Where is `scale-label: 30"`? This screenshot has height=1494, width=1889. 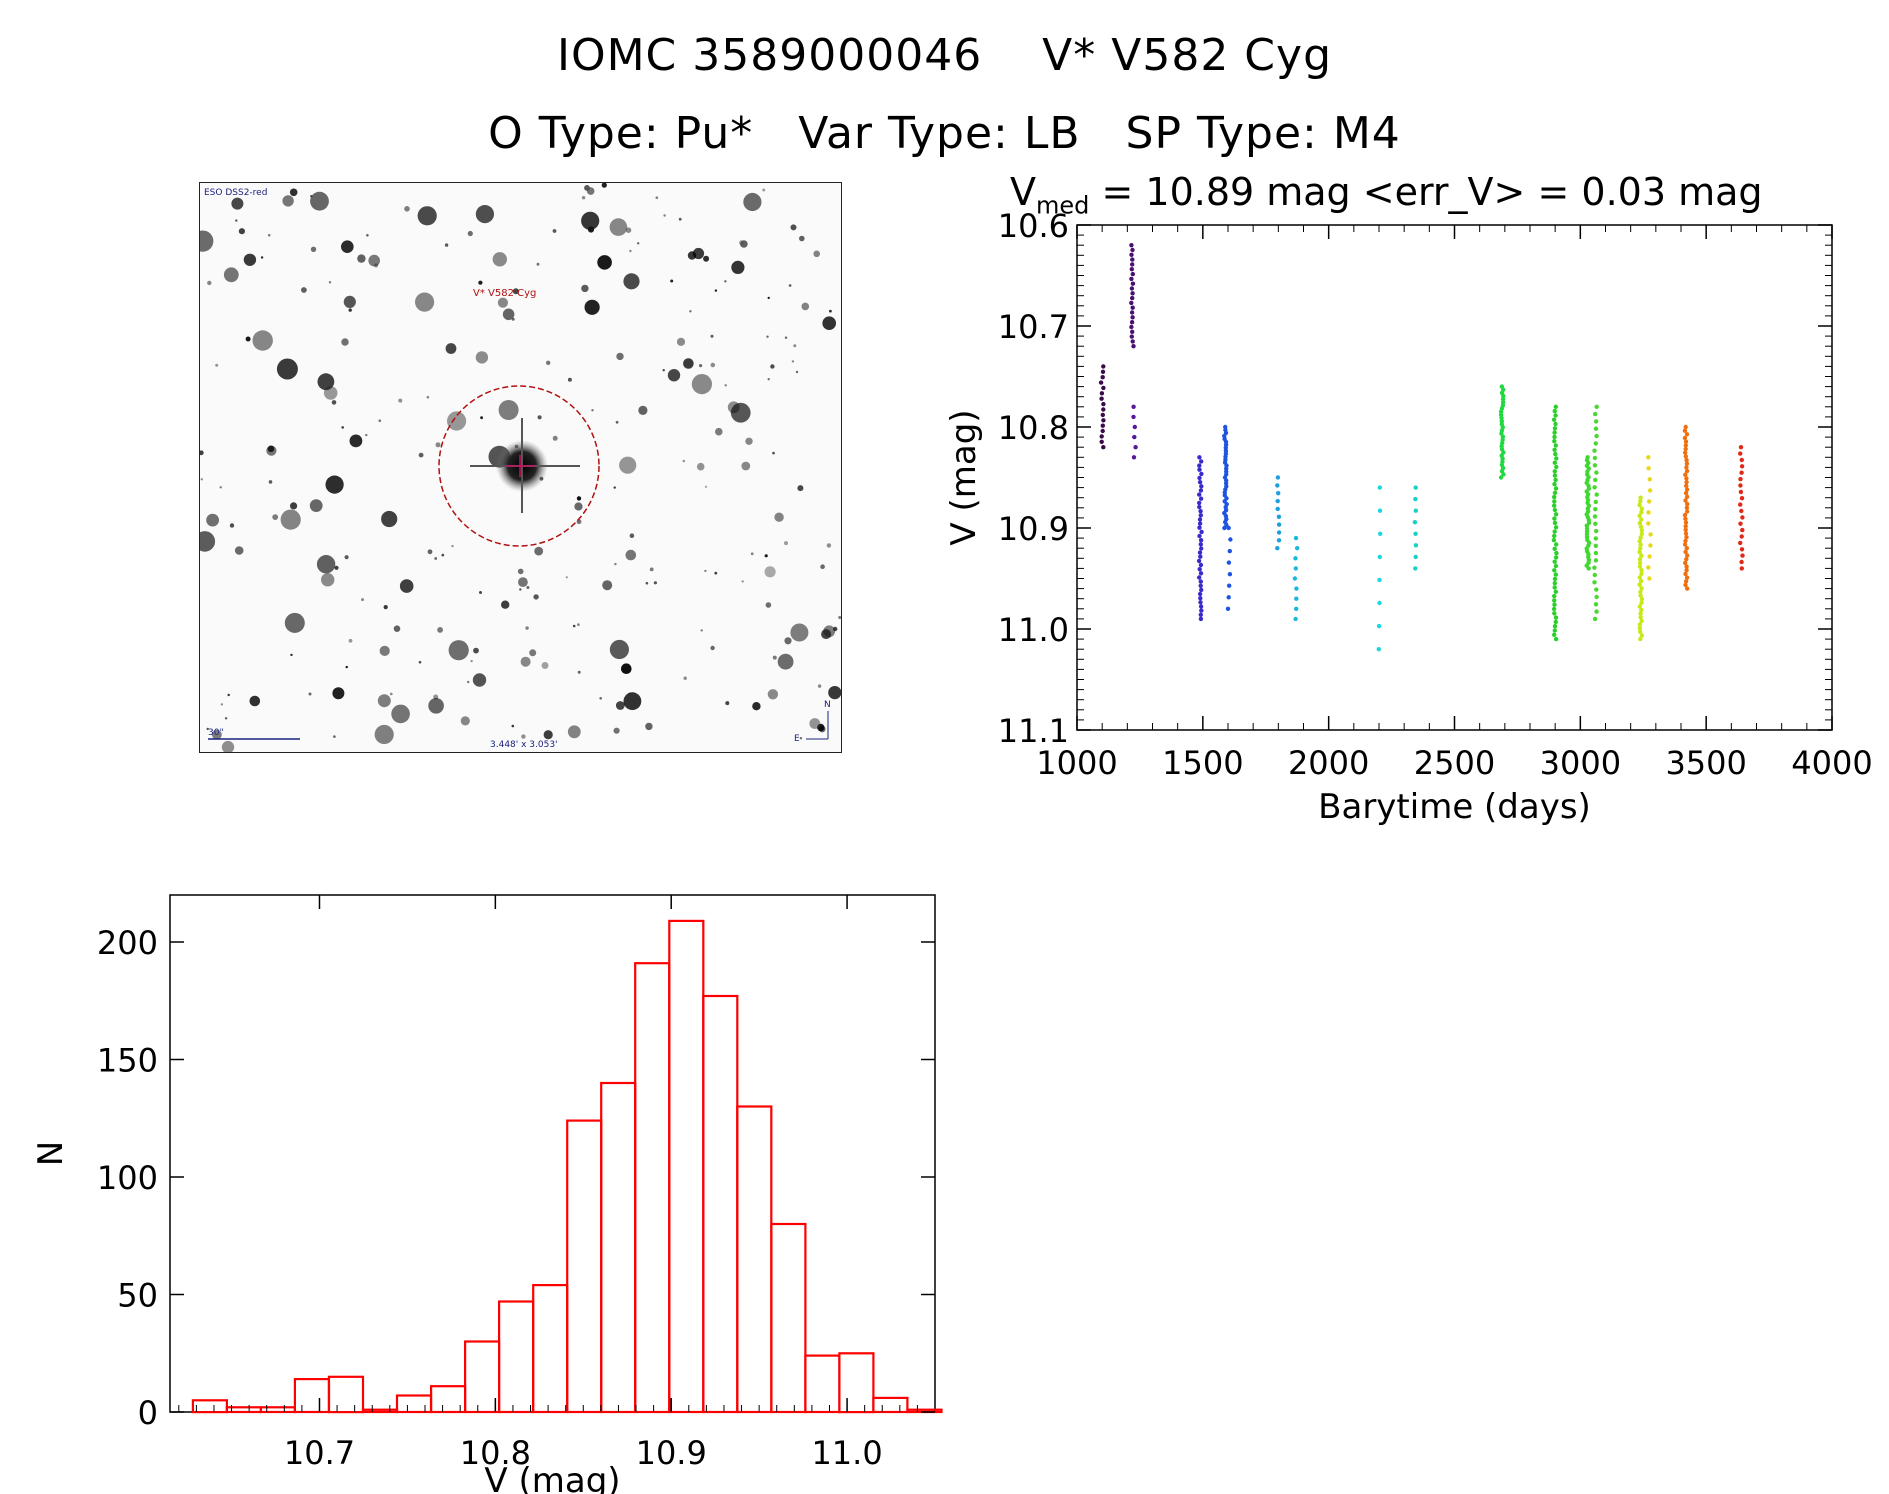
scale-label: 30" is located at coordinates (216, 733).